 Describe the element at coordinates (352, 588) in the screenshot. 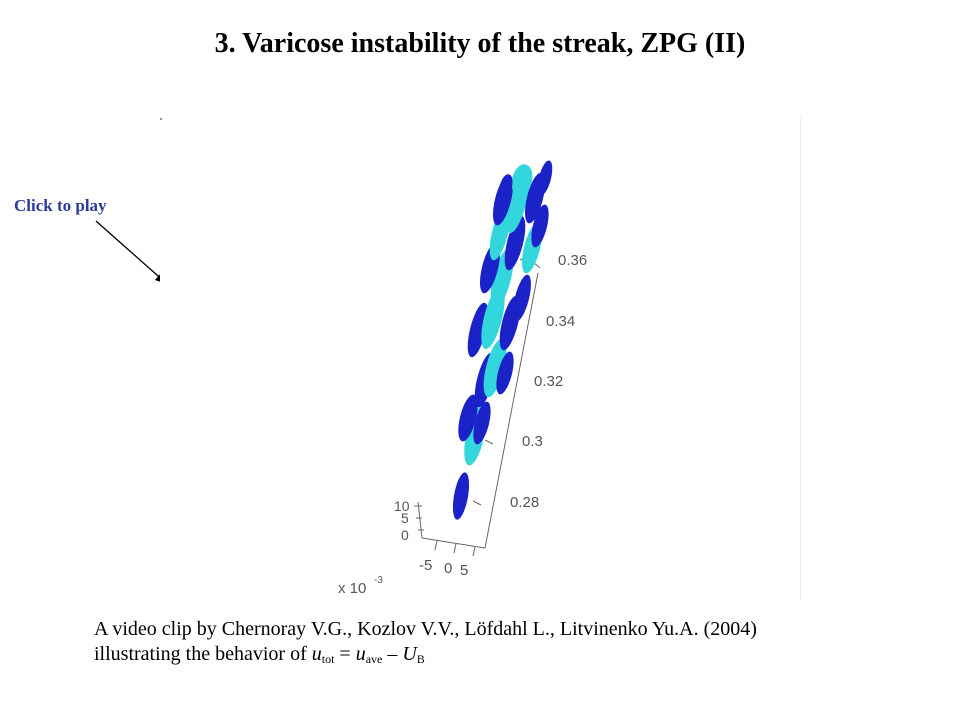

I see `x-multiplier-label: x 10` at that location.